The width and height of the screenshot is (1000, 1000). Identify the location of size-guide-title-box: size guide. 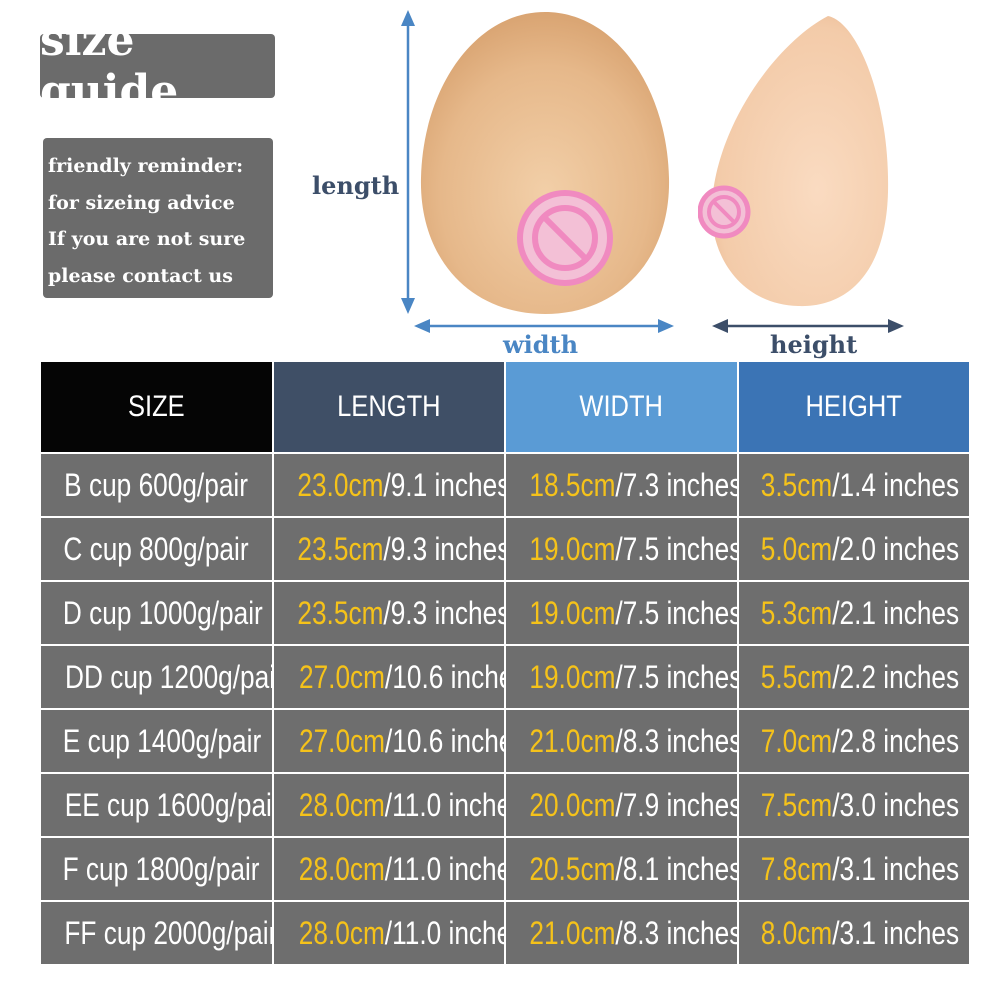
(157, 66).